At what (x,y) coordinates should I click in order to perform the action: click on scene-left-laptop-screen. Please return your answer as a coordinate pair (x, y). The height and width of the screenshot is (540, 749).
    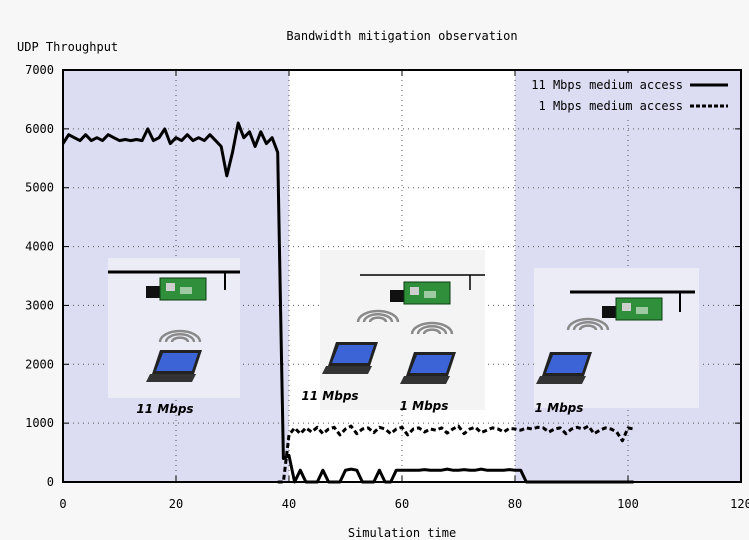
    Looking at the image, I should click on (177, 362).